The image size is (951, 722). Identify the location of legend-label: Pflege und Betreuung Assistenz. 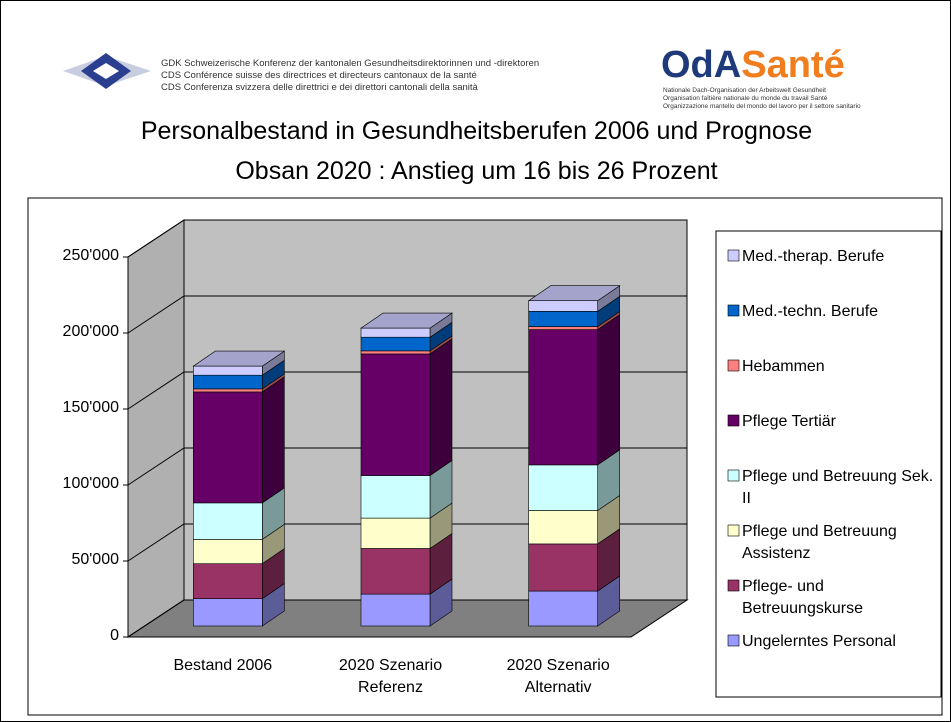
(819, 542).